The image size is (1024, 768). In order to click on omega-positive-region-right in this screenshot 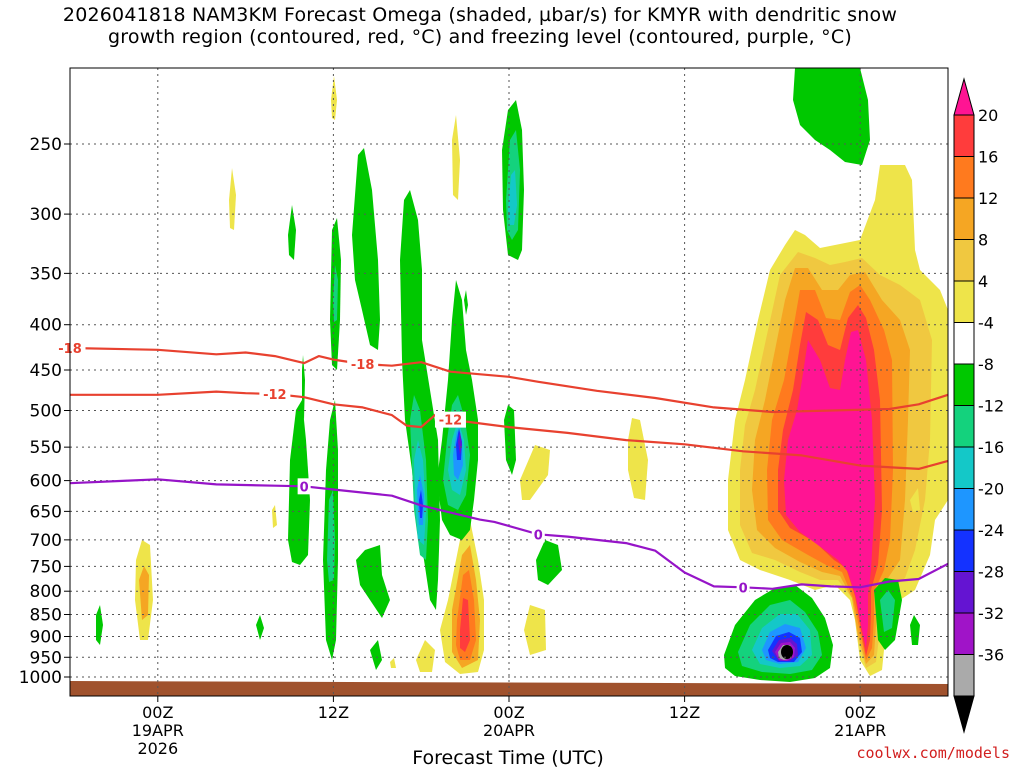, I will do `click(838, 420)`.